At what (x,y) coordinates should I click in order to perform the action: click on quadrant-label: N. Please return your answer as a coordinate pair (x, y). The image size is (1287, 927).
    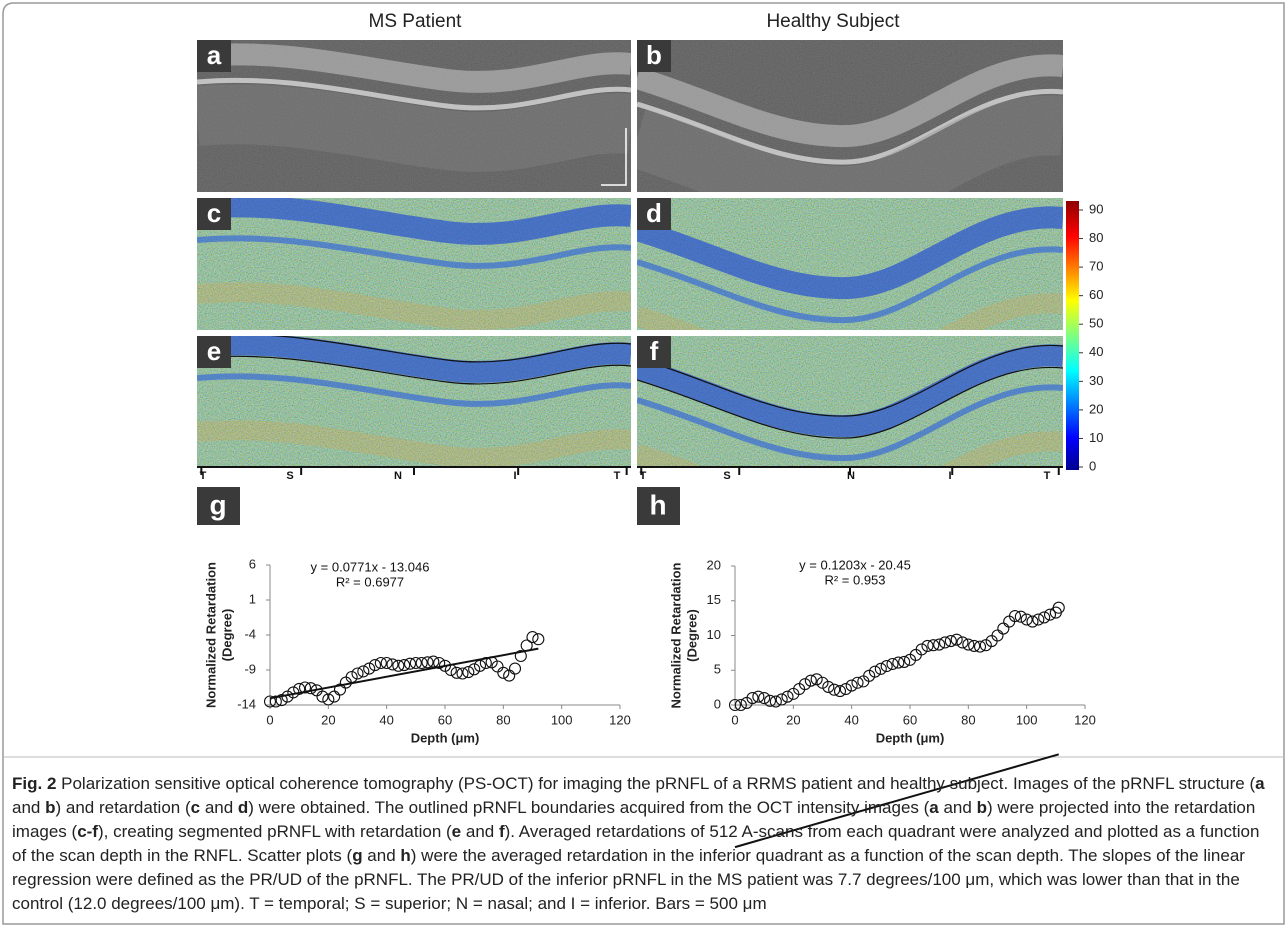
    Looking at the image, I should click on (851, 476).